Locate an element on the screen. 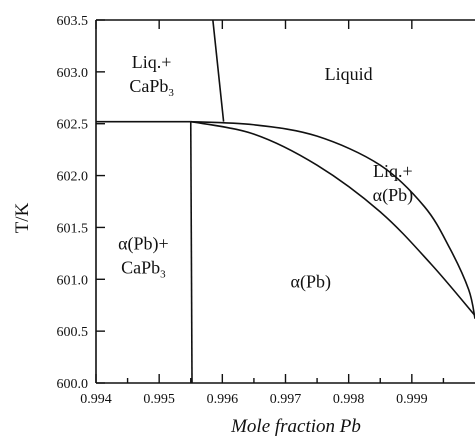 This screenshot has width=475, height=439. x-tick-label: 0.997 is located at coordinates (286, 399).